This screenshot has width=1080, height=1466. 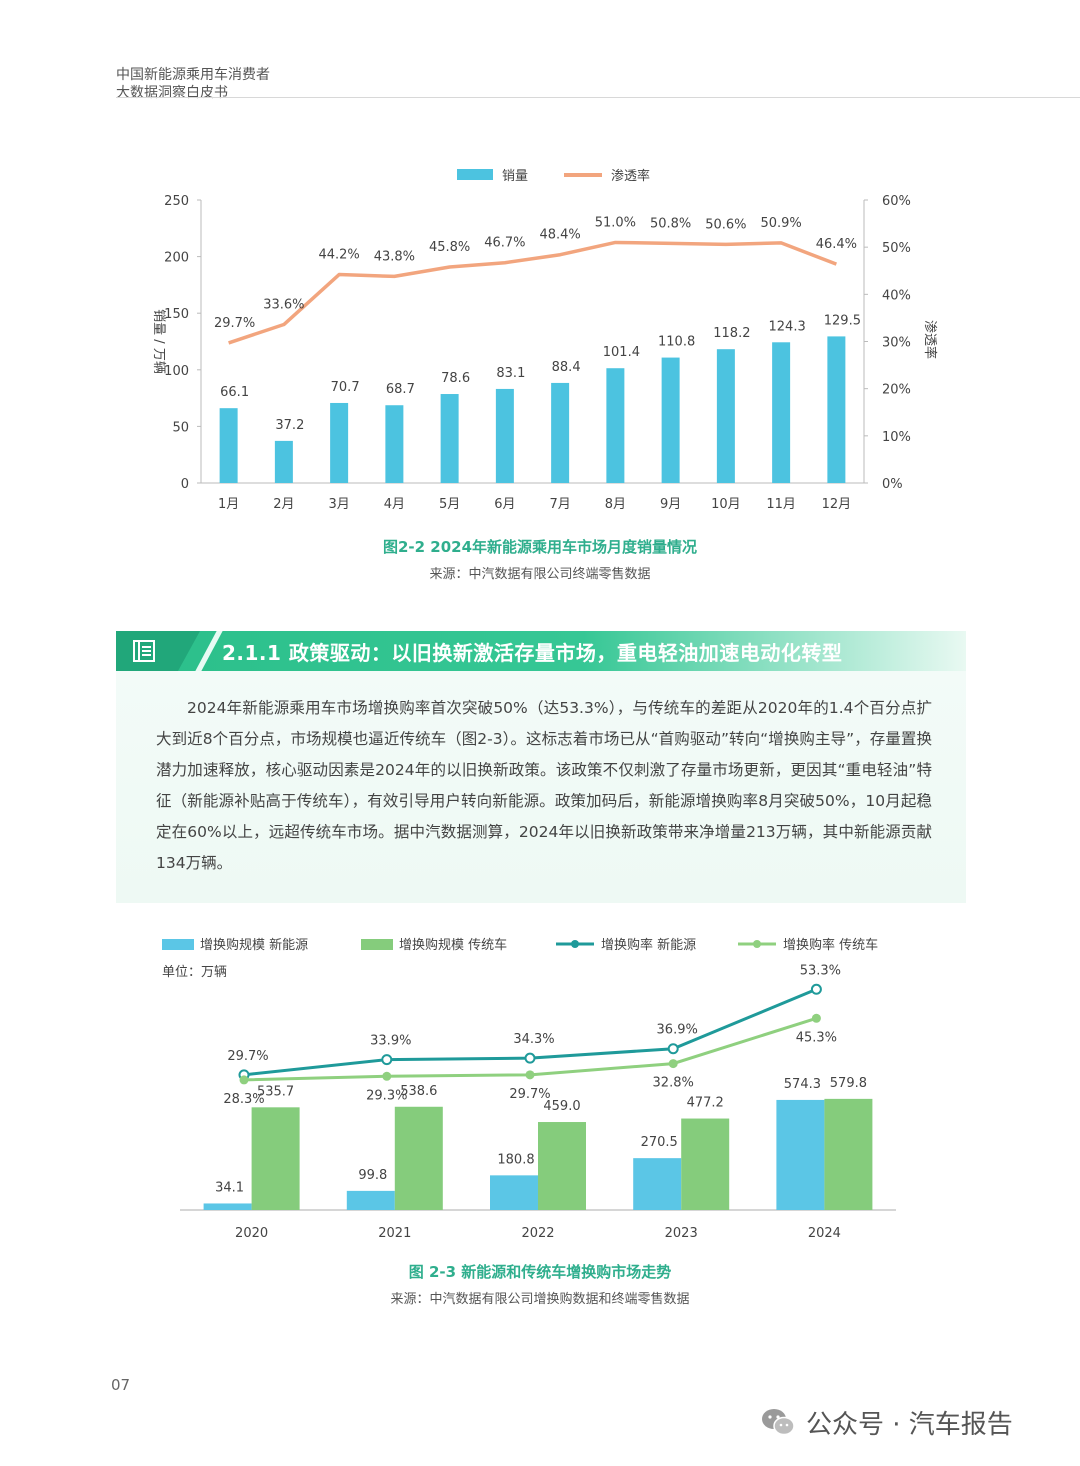 I want to click on year-tick-label: 2020, so click(x=251, y=1233).